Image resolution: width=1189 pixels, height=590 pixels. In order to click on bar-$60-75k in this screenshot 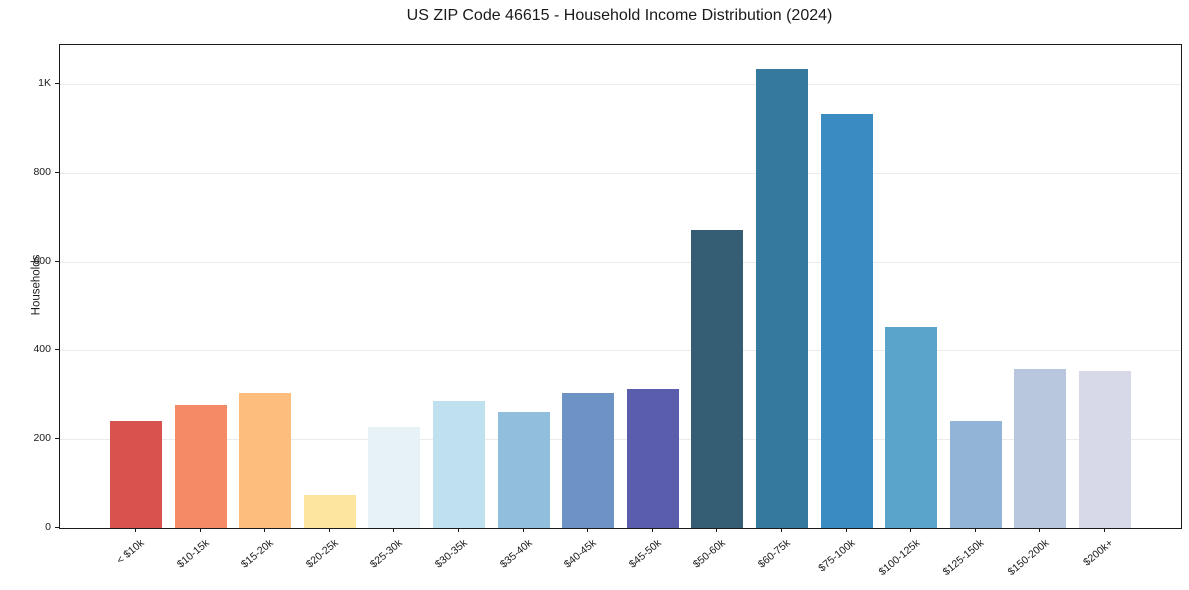, I will do `click(782, 298)`.